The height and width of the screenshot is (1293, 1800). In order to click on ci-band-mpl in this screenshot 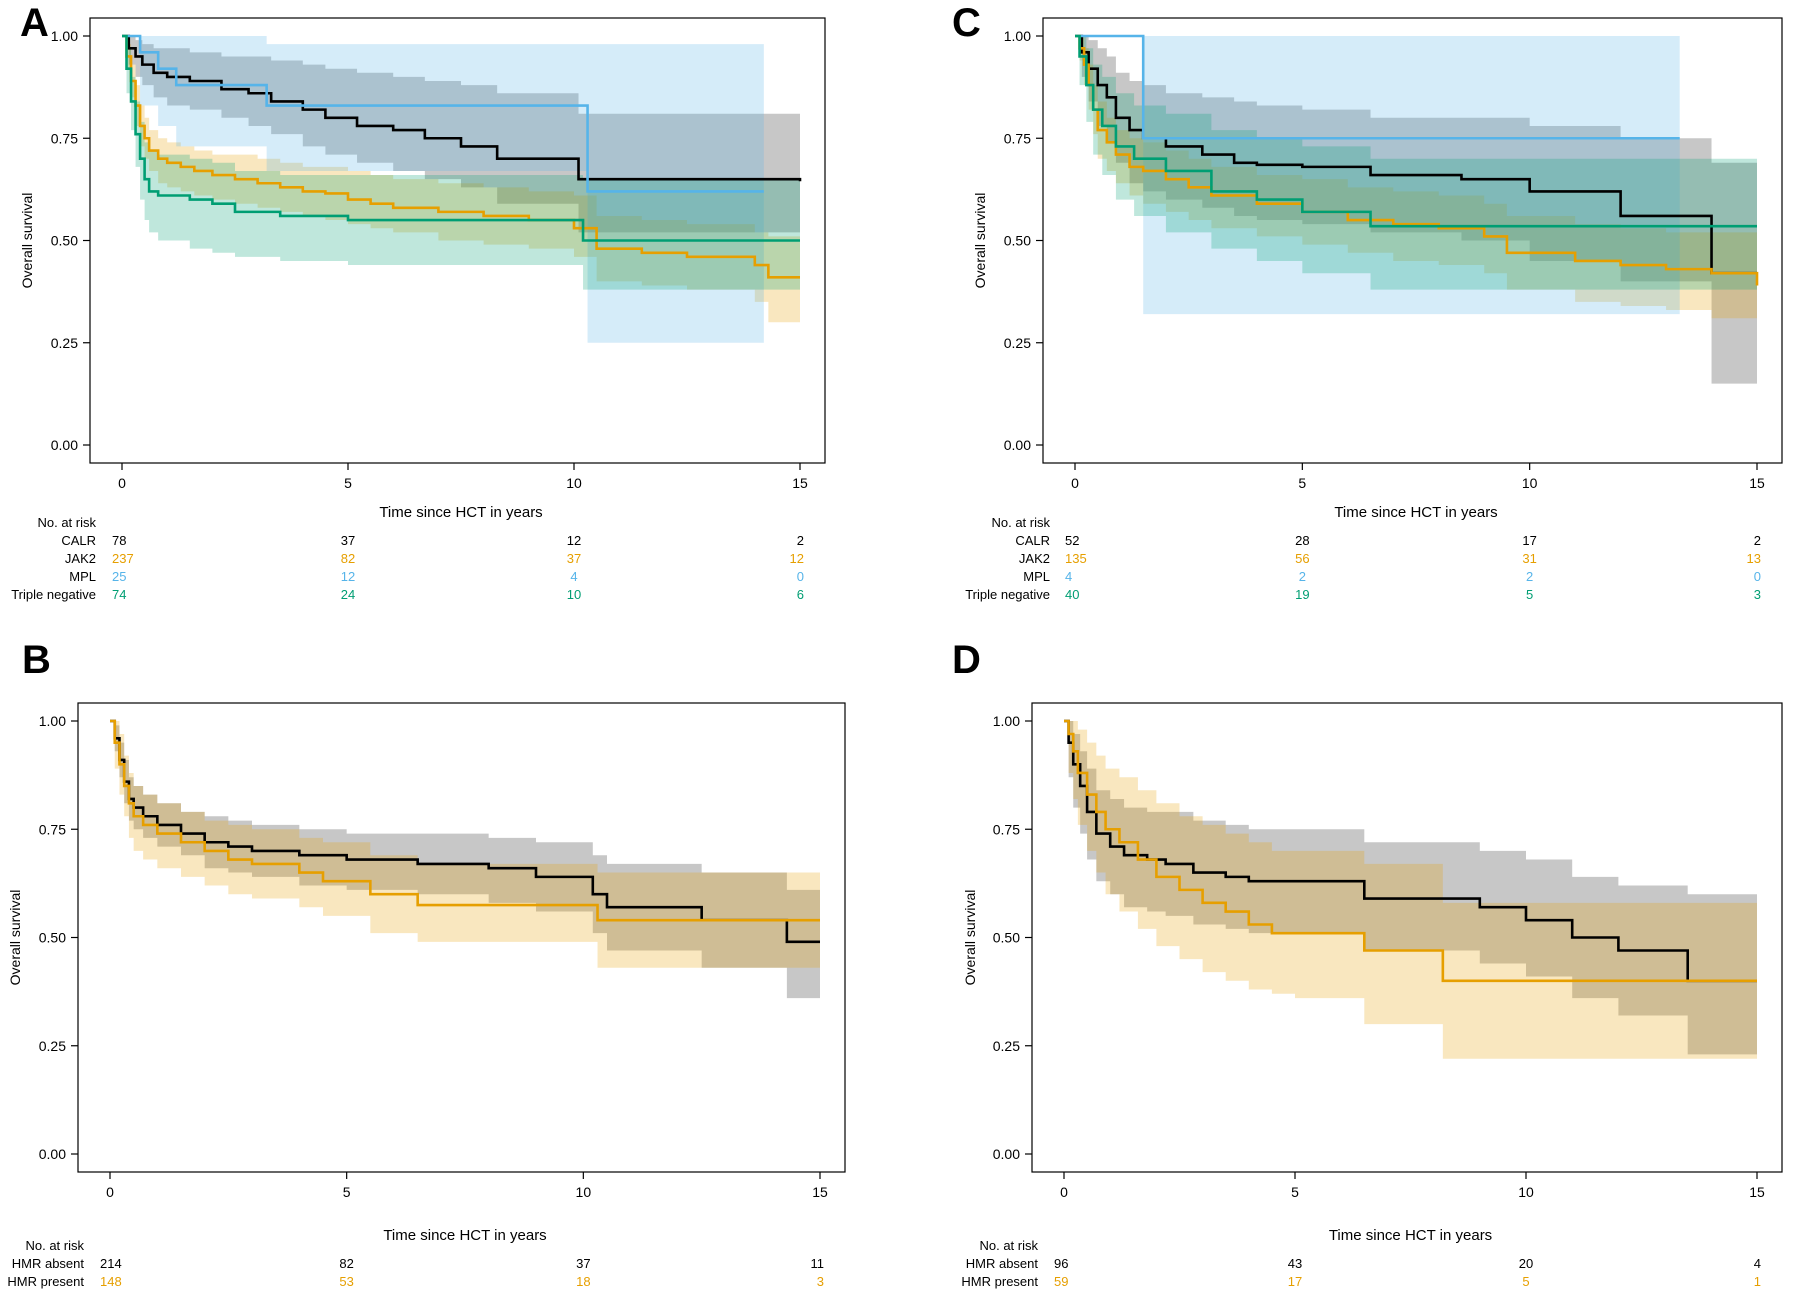, I will do `click(443, 189)`.